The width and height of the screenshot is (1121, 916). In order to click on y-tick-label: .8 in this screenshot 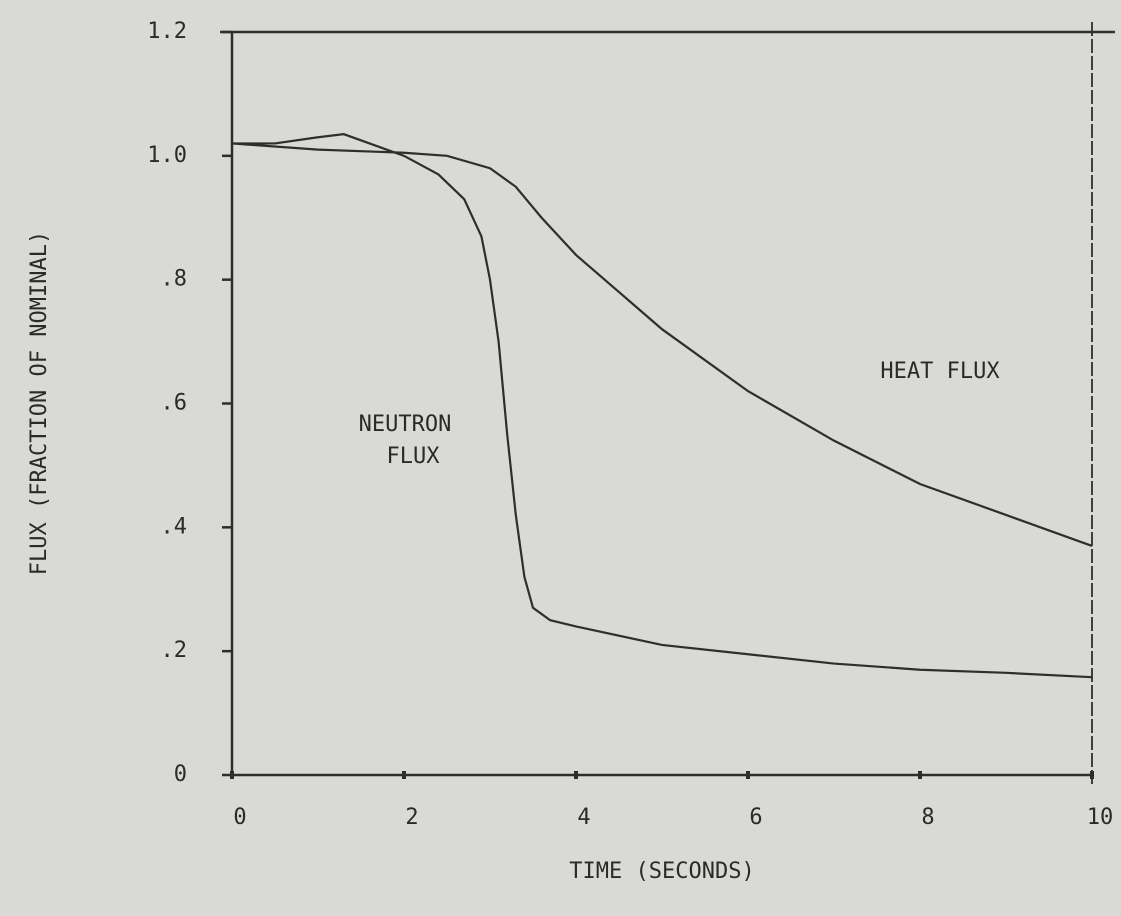, I will do `click(174, 279)`.